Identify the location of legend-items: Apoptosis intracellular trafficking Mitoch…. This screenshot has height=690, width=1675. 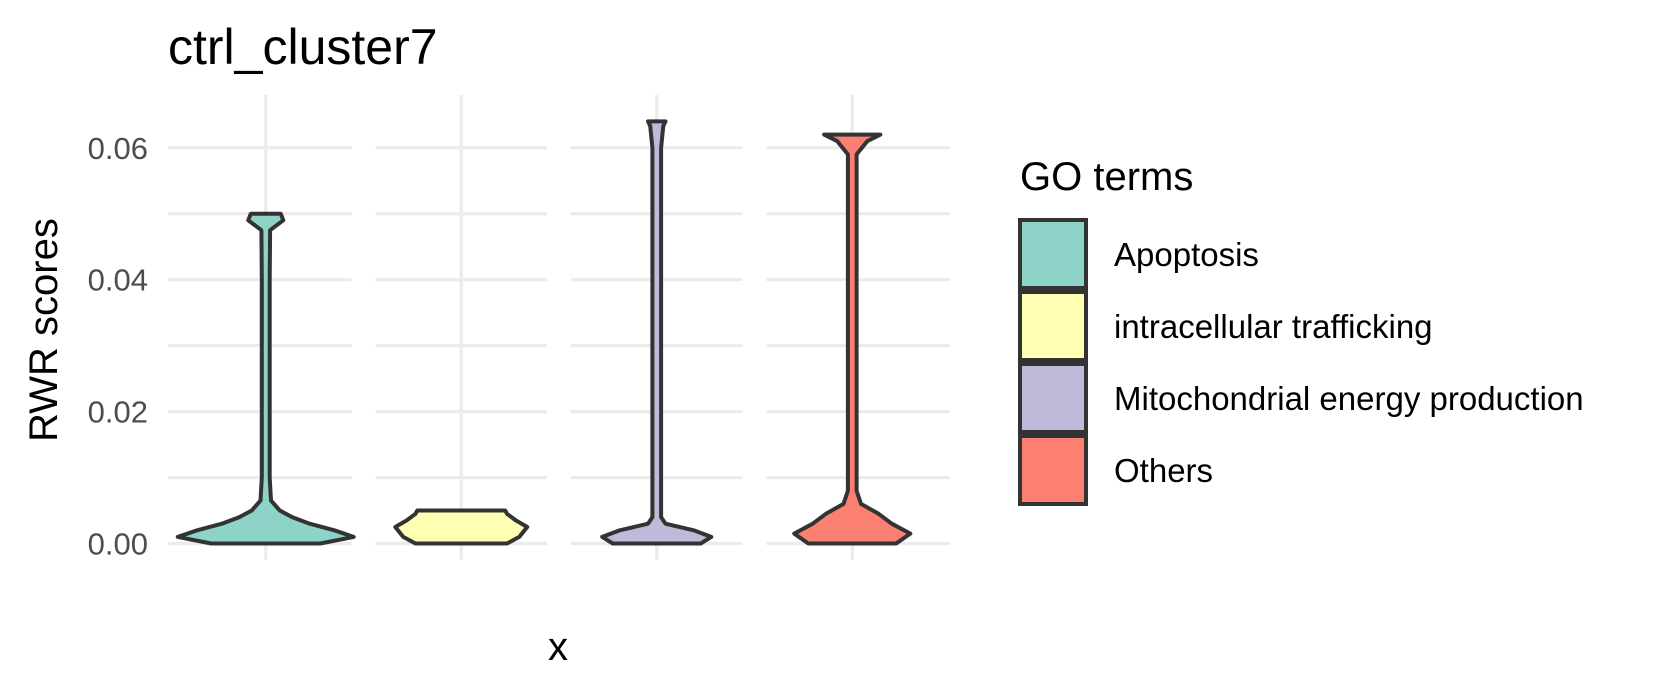
(1301, 362).